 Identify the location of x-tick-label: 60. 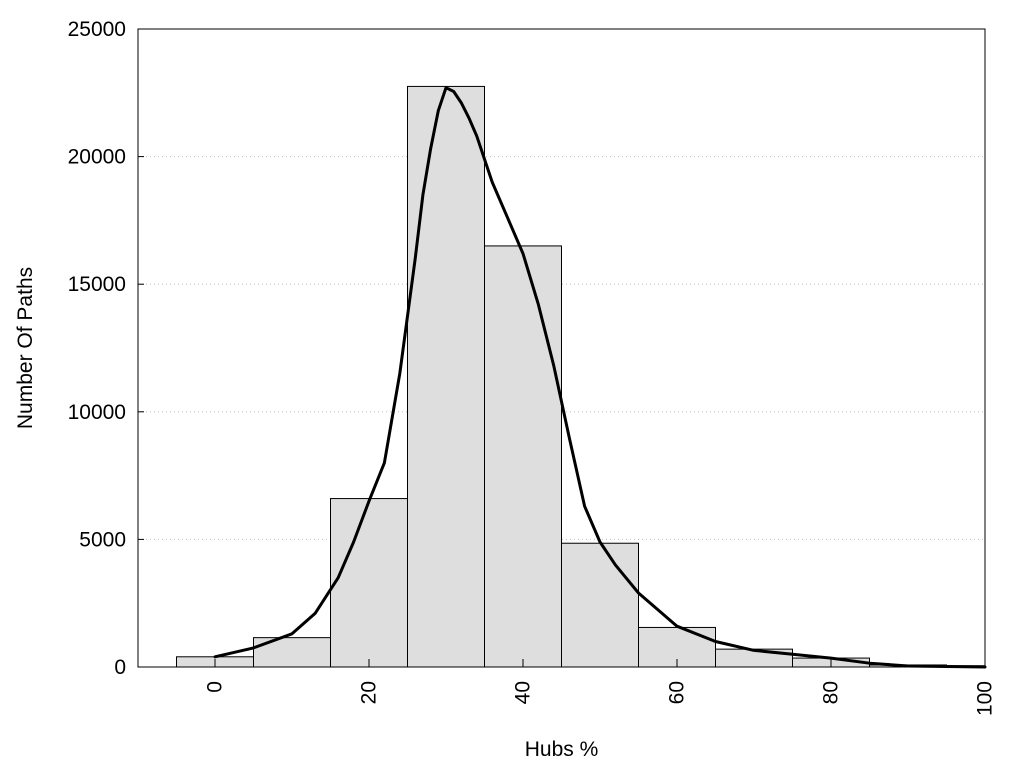
(677, 692).